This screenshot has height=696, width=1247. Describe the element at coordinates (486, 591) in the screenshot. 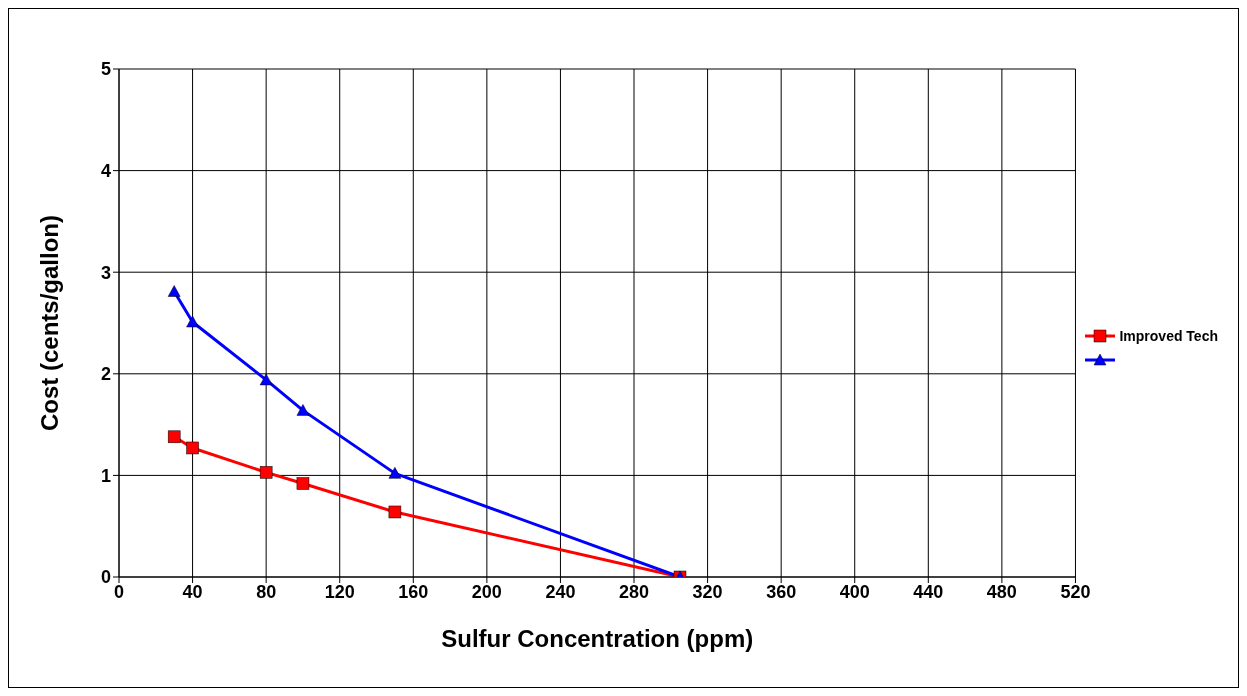

I see `x-tick-label: 200` at that location.